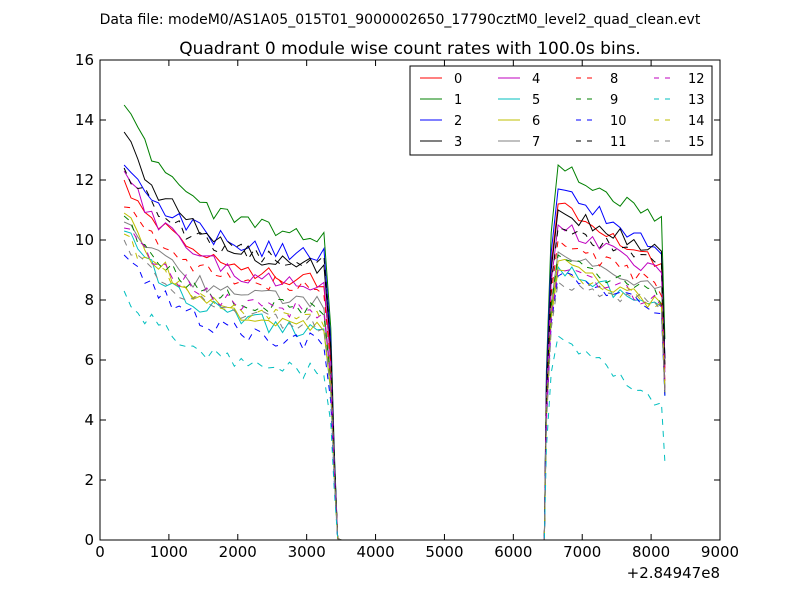 The image size is (800, 600). Describe the element at coordinates (89, 300) in the screenshot. I see `y-tick-label: 8` at that location.